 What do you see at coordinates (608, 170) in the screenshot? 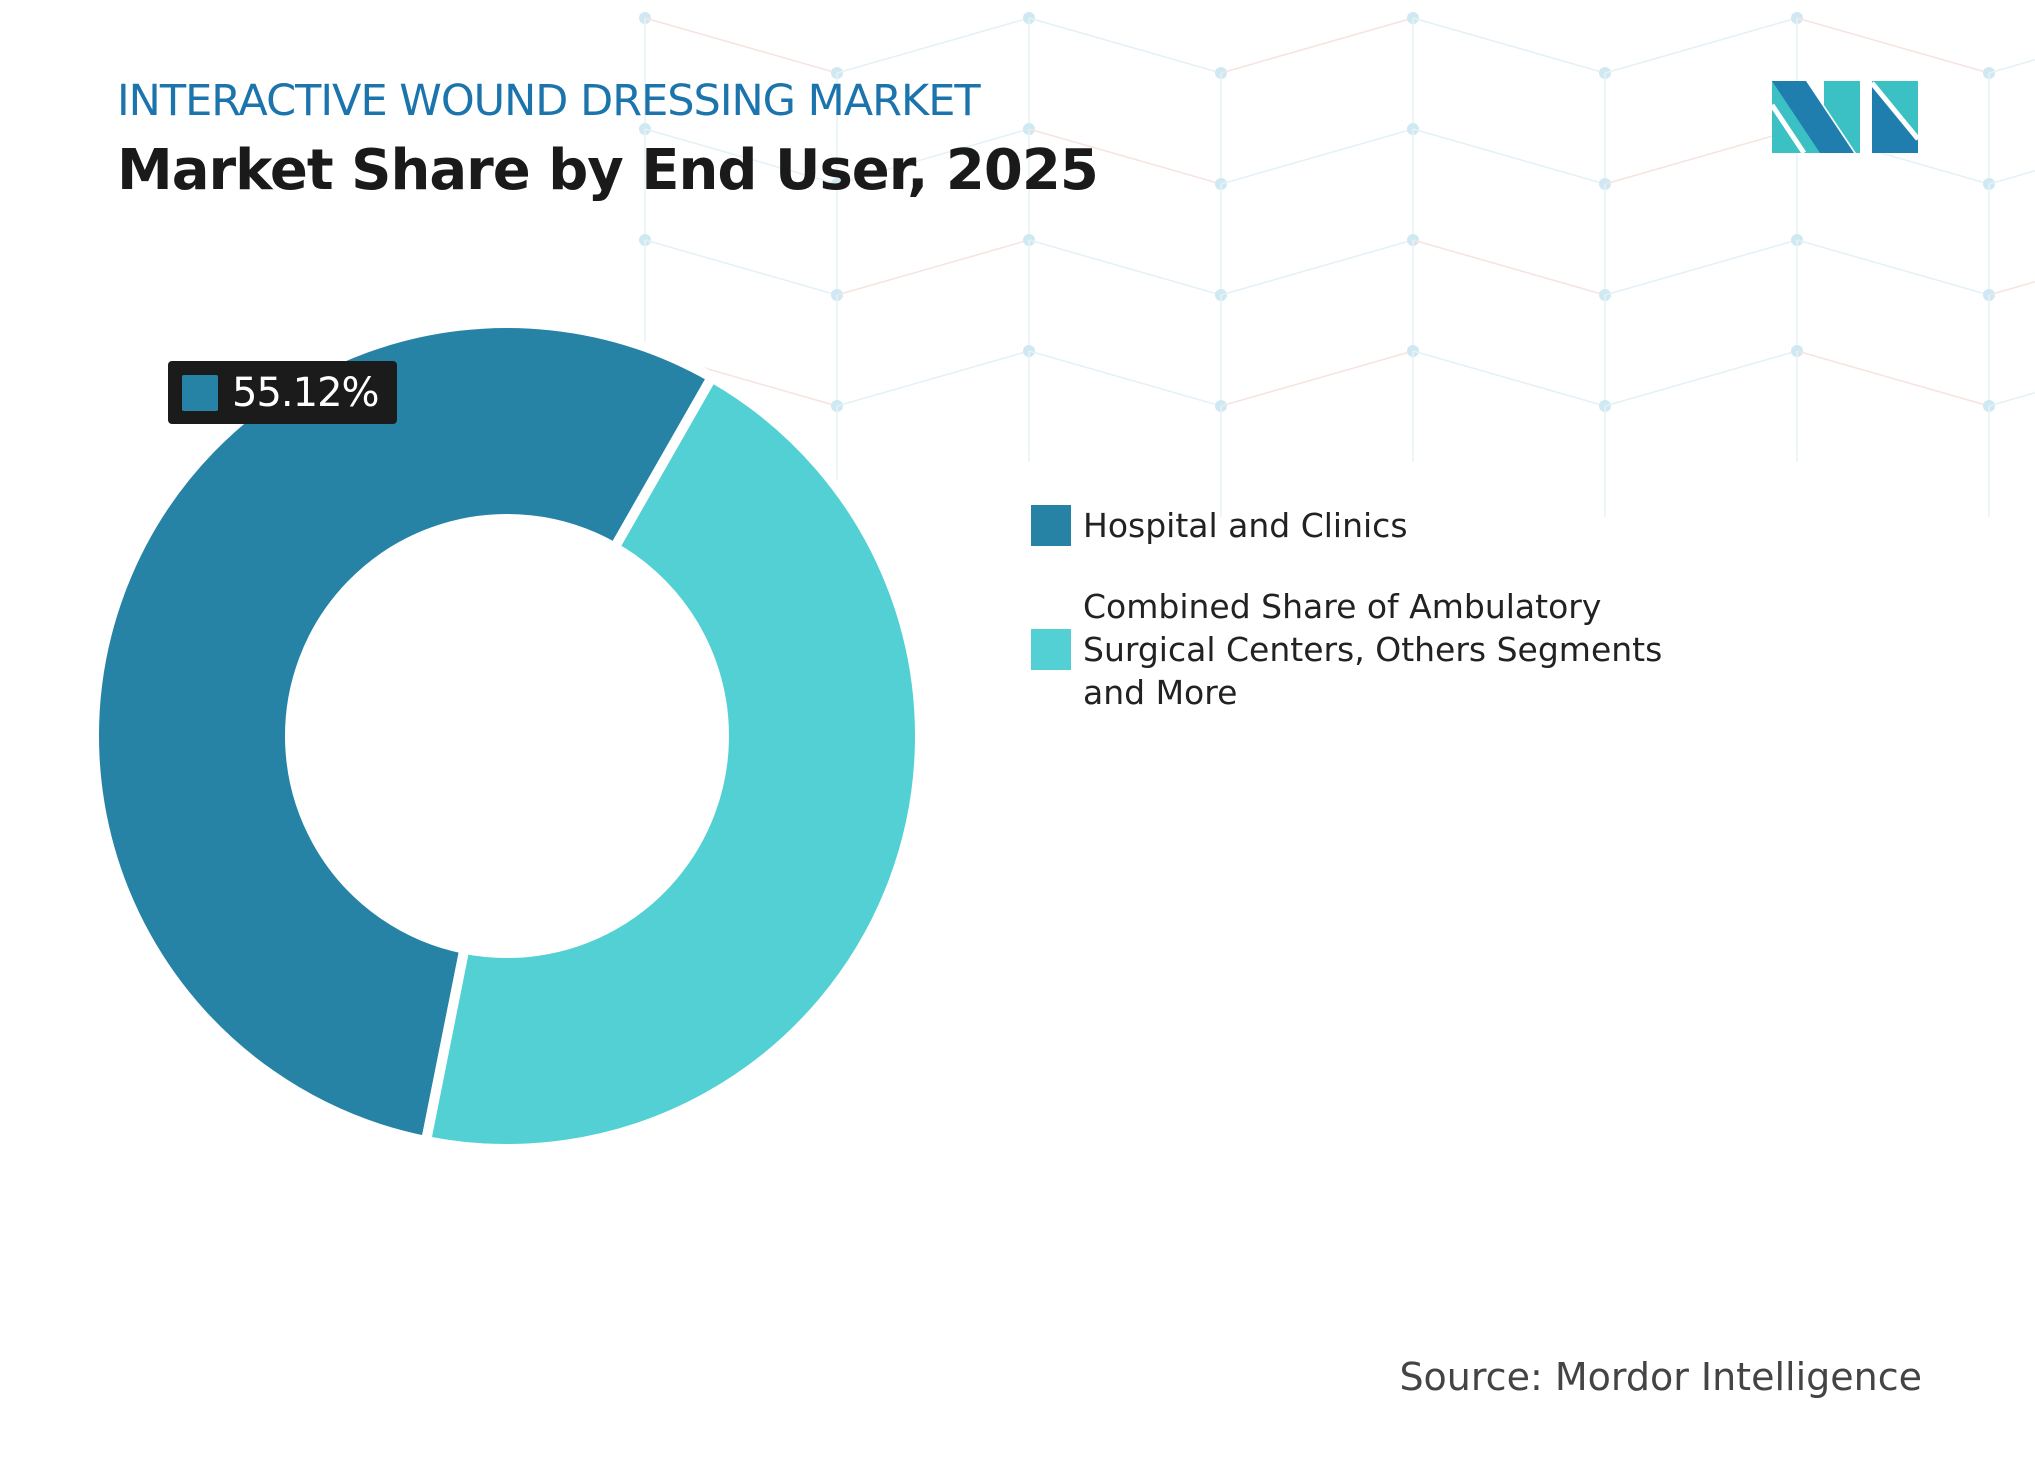
I see `chart-title: Market Share by End User, 2025` at bounding box center [608, 170].